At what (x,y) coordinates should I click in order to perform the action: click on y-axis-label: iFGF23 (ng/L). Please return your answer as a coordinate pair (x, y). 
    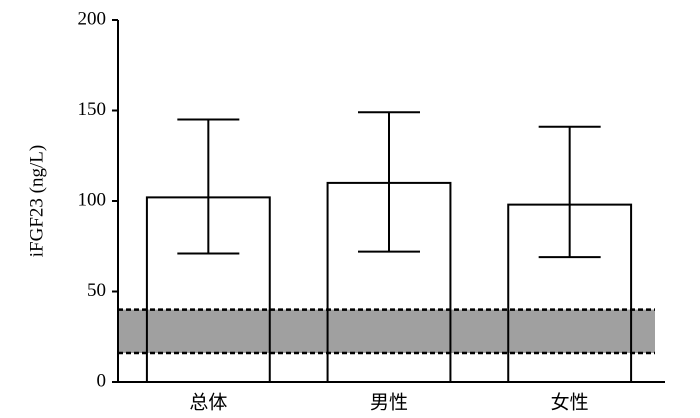
    Looking at the image, I should click on (36, 201).